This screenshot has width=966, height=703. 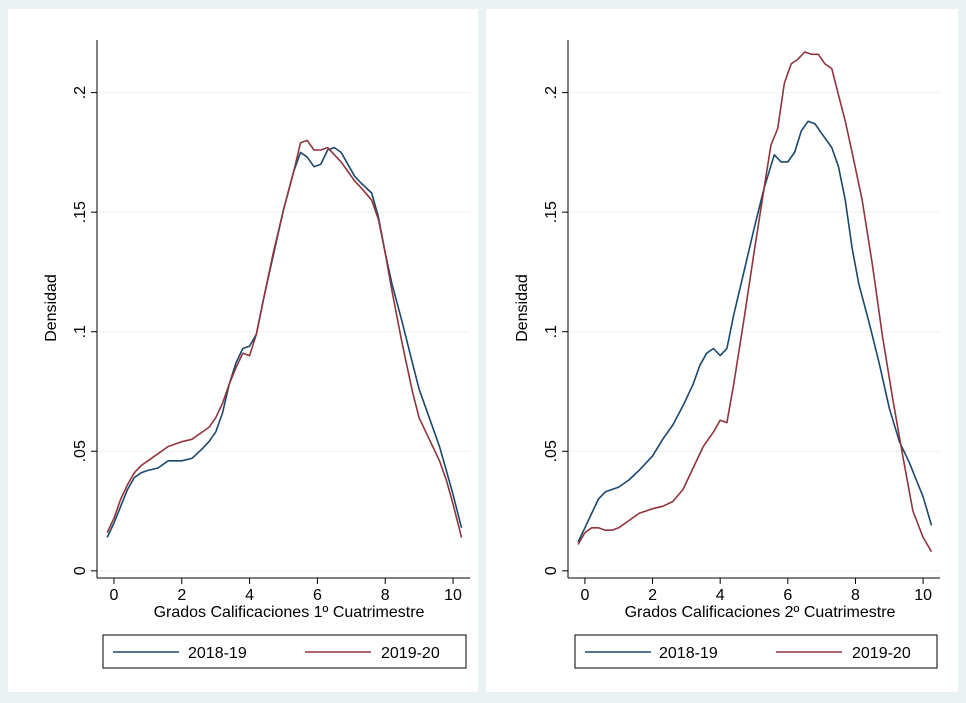 What do you see at coordinates (217, 653) in the screenshot?
I see `panel-1-legend-label-2018-19: 2018-19` at bounding box center [217, 653].